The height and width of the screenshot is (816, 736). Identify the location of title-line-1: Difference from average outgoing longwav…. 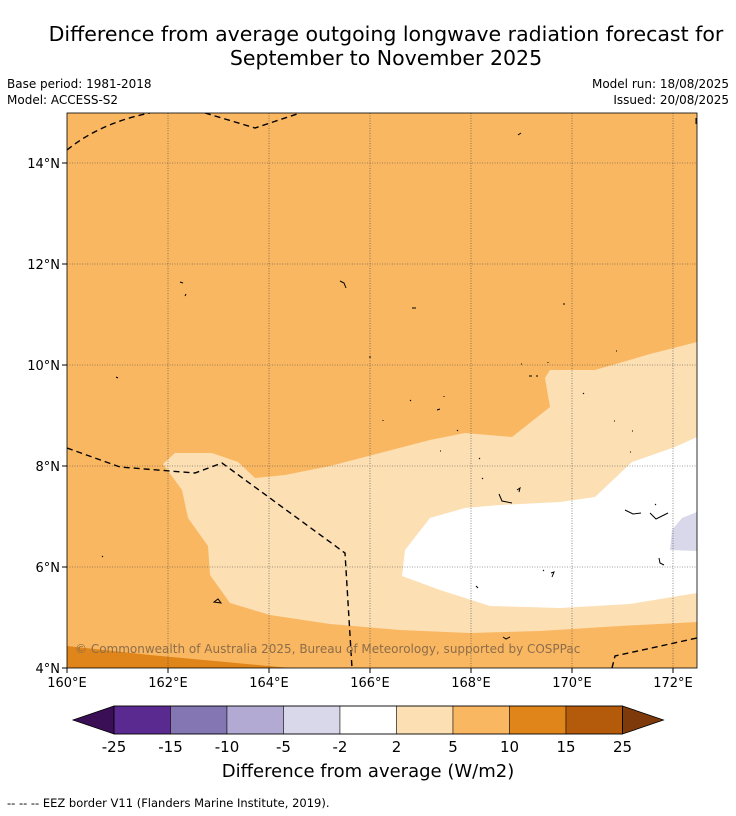
(386, 34).